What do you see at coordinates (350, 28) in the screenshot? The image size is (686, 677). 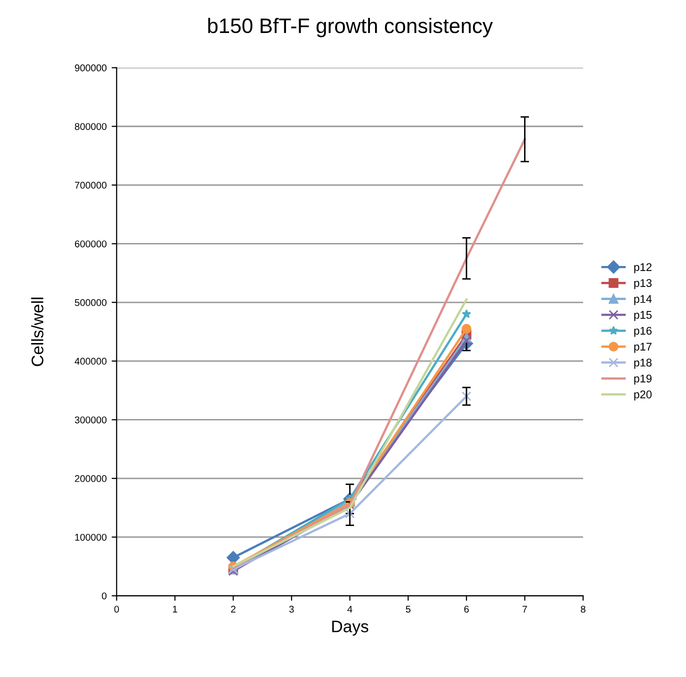 I see `chart-title: b150 BfT-F growth consistency` at bounding box center [350, 28].